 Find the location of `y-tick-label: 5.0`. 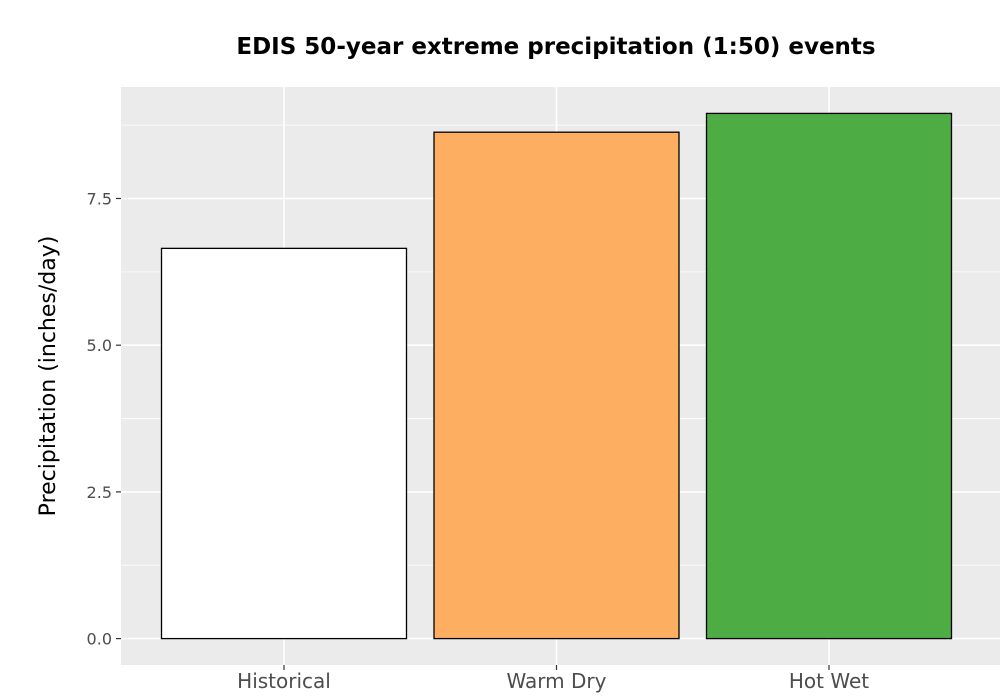

y-tick-label: 5.0 is located at coordinates (99, 345).